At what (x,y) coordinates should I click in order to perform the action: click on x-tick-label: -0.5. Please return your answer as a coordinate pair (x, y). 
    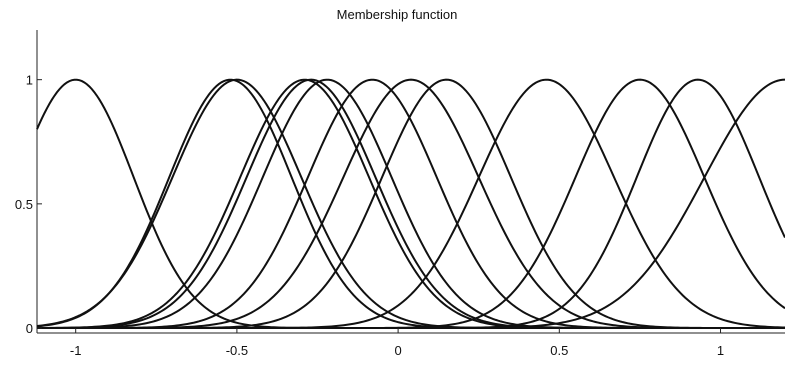
    Looking at the image, I should click on (237, 350).